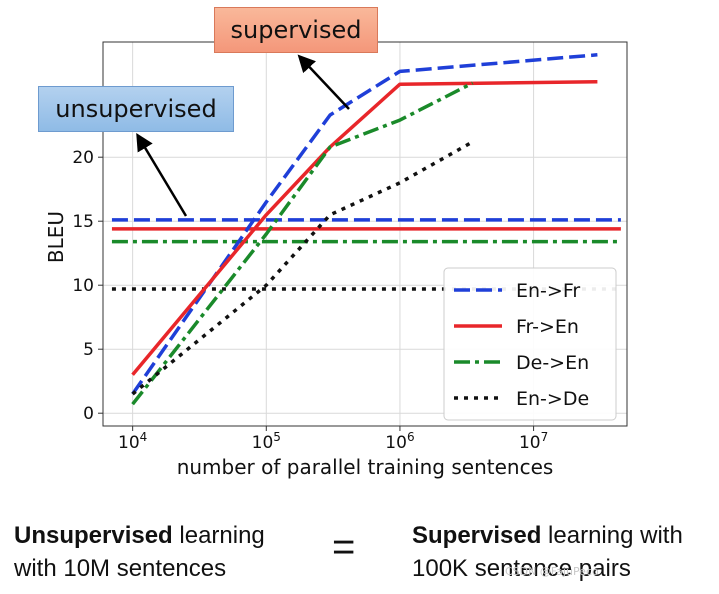  I want to click on unsupervised-callout: unsupervised, so click(136, 109).